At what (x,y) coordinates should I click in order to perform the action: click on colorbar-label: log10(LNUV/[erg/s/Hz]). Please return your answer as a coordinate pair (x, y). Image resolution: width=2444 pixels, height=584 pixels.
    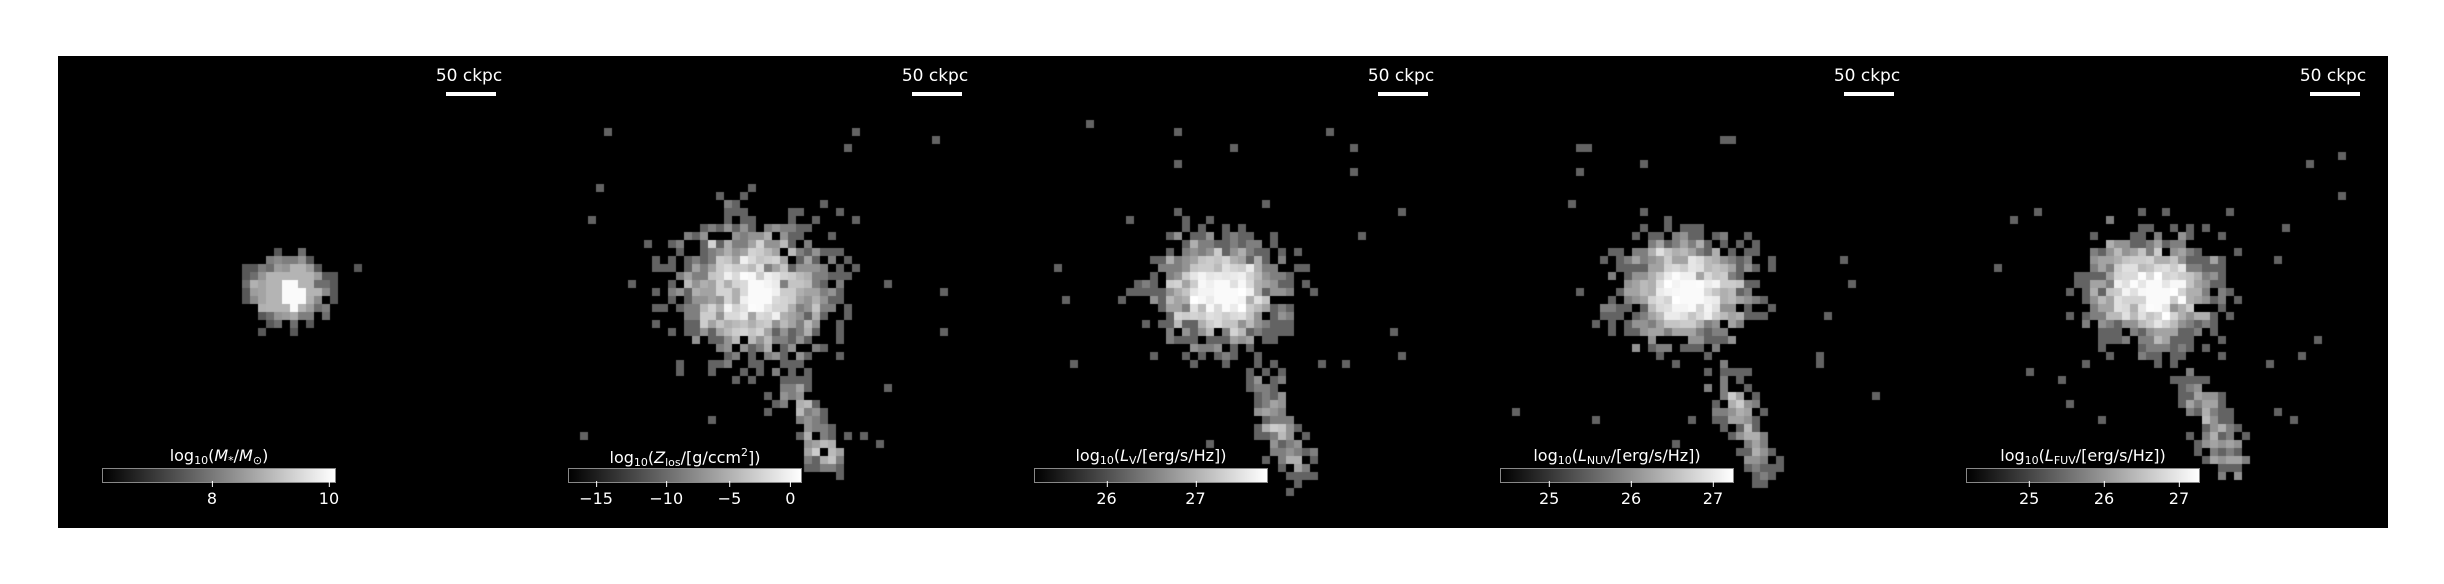
    Looking at the image, I should click on (1617, 456).